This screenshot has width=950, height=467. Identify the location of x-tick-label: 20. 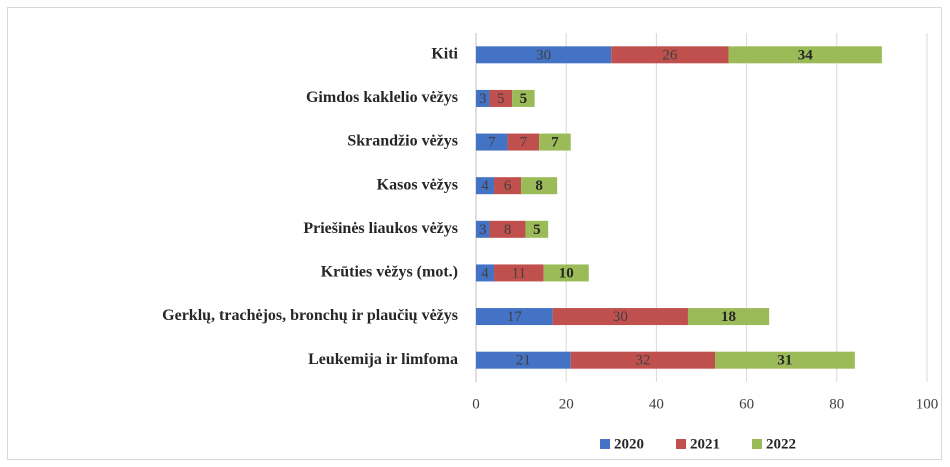
(566, 404).